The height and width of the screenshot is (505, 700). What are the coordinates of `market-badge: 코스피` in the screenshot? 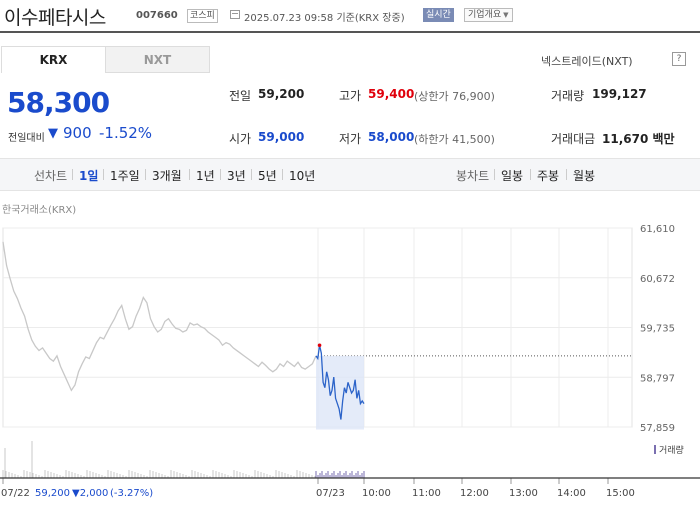 It's located at (202, 16).